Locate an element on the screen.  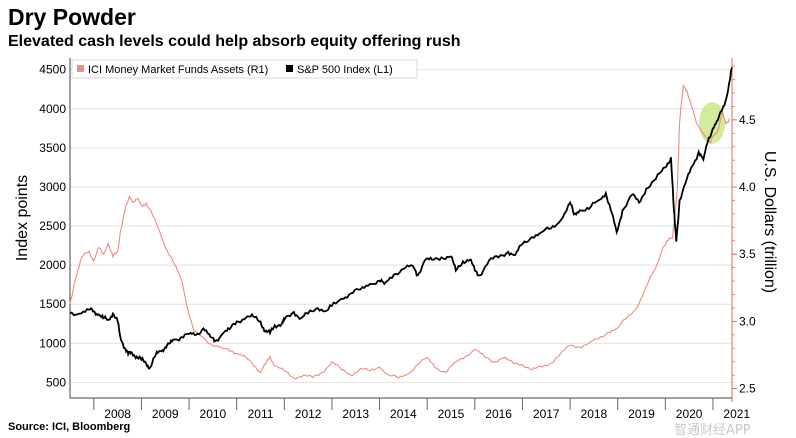
chart-title: Dry Powder is located at coordinates (72, 17).